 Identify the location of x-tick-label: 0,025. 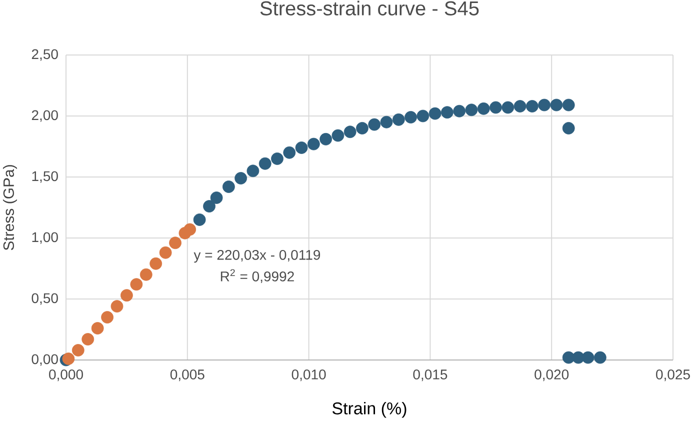
(673, 376).